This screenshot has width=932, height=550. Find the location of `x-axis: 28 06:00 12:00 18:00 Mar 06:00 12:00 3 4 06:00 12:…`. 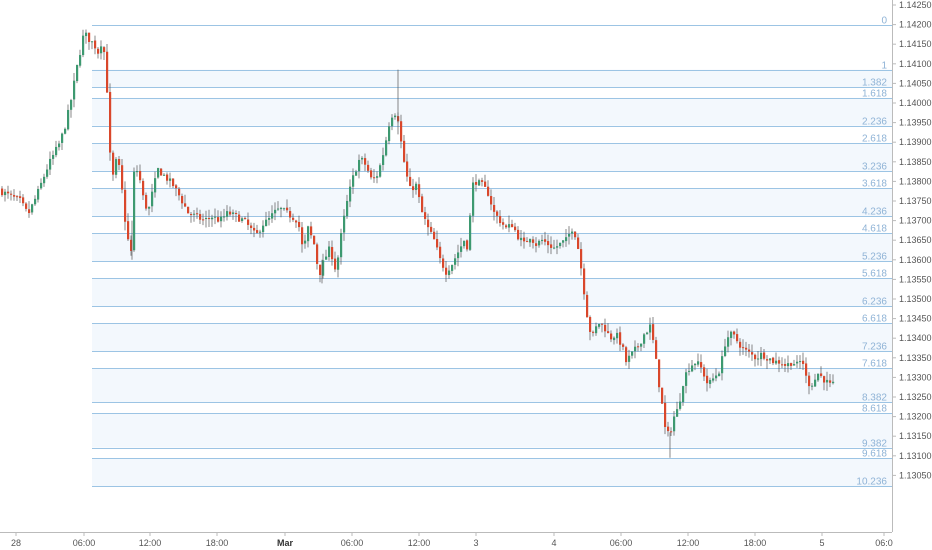

x-axis: 28 06:00 12:00 18:00 Mar 06:00 12:00 3 4 06:00 12:… is located at coordinates (452, 540).